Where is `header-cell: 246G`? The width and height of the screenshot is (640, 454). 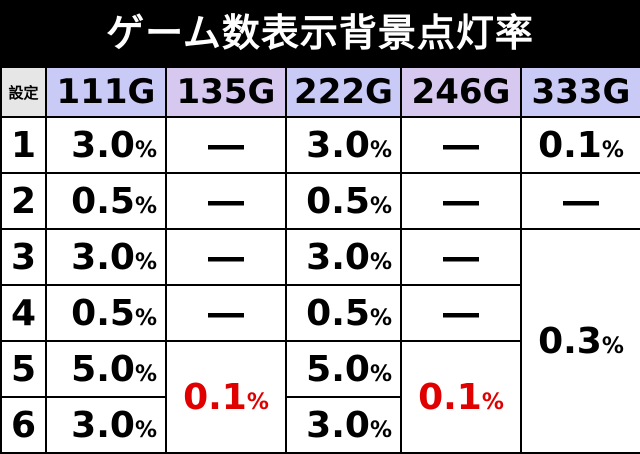 header-cell: 246G is located at coordinates (461, 92).